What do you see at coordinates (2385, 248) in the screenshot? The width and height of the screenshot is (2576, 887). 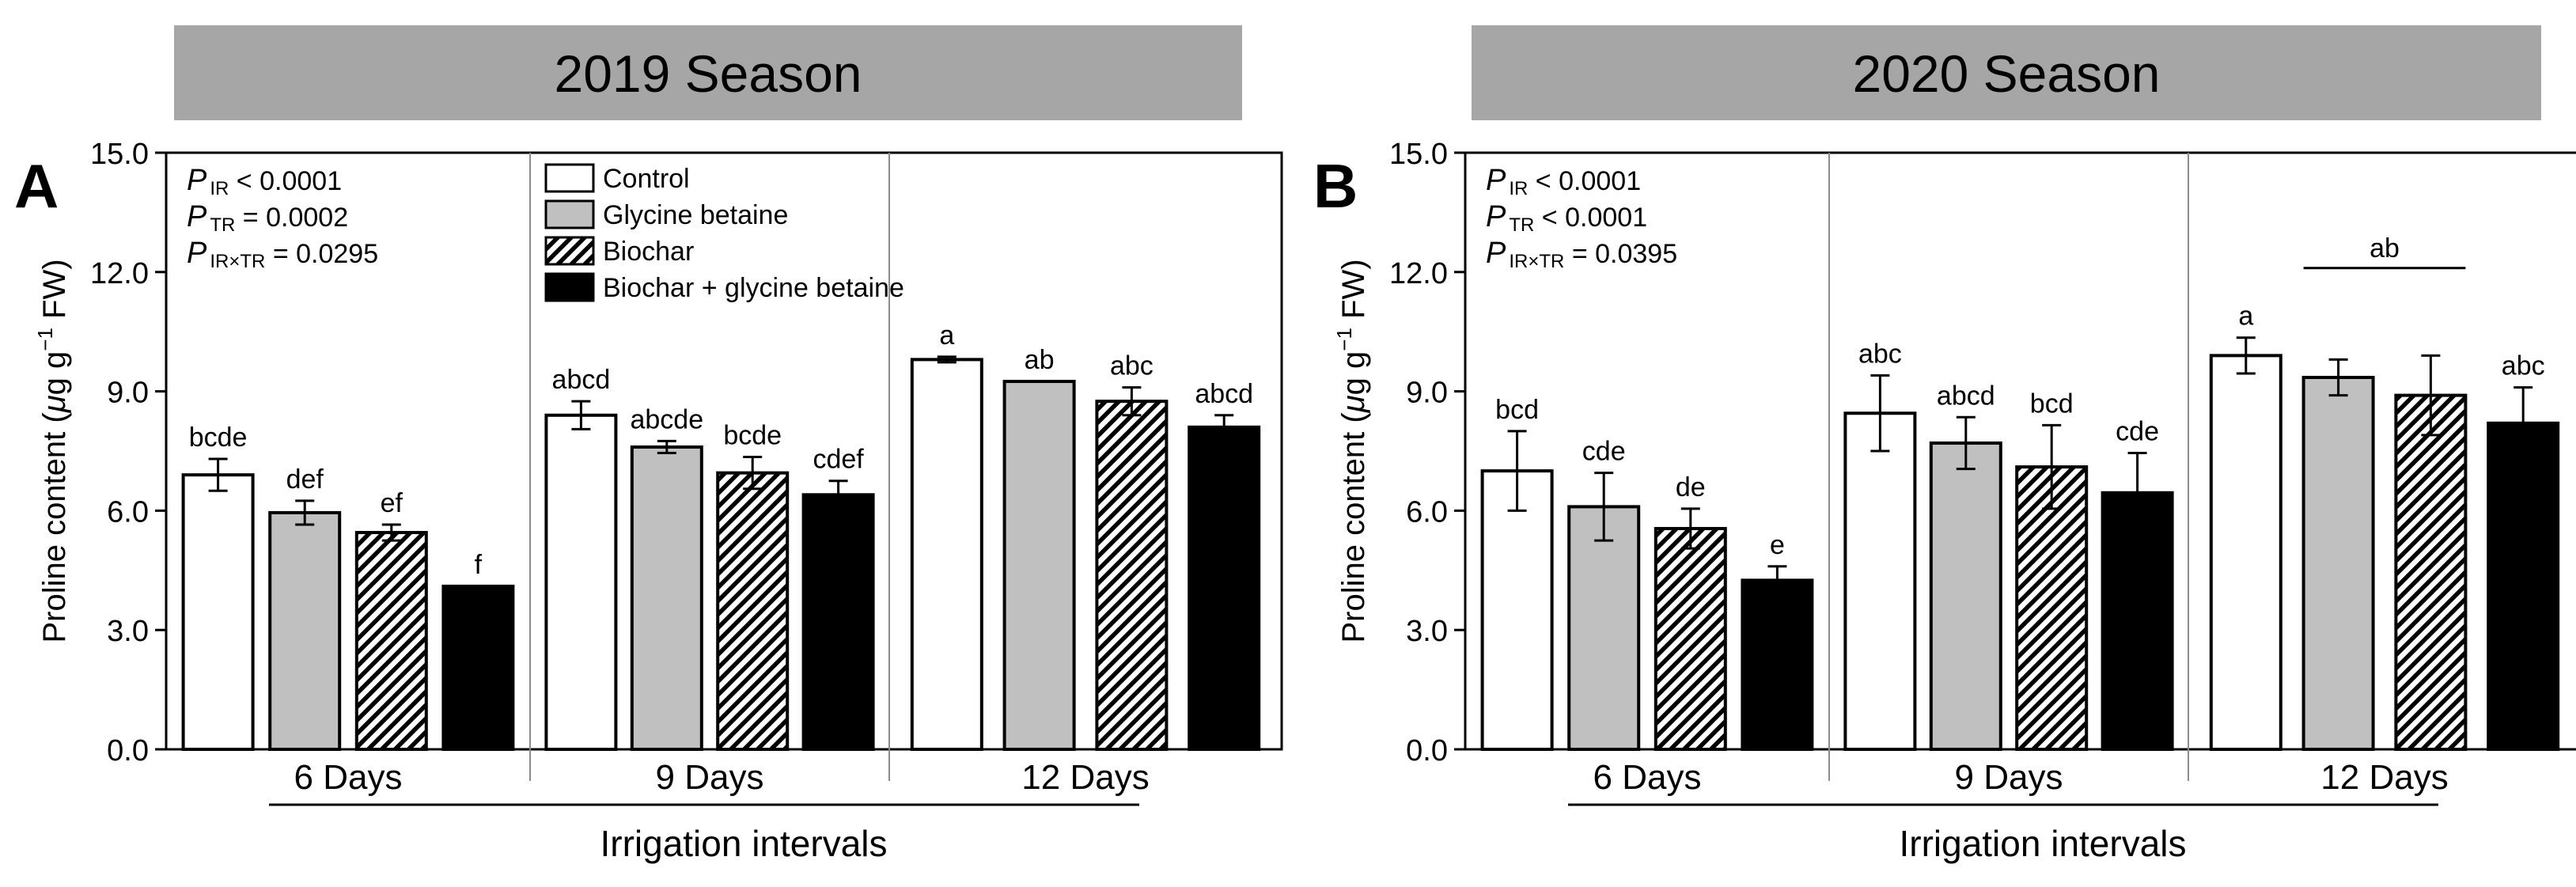 I see `shared-significance-letter: ab` at bounding box center [2385, 248].